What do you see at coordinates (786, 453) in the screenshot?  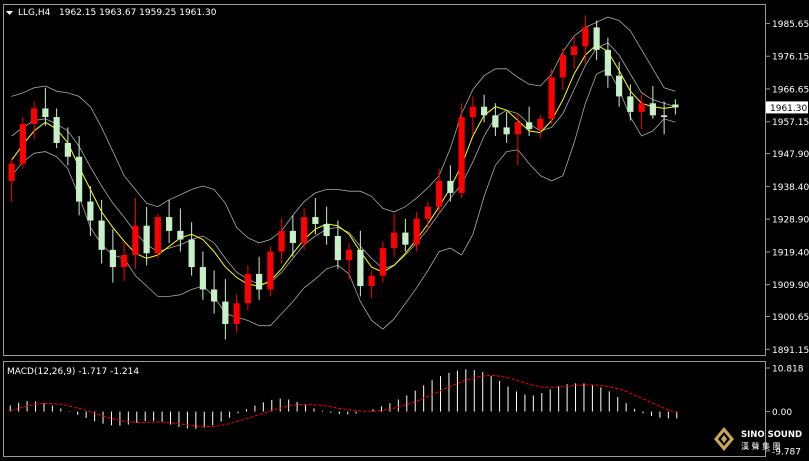 I see `macd-tick-label: -9.787` at bounding box center [786, 453].